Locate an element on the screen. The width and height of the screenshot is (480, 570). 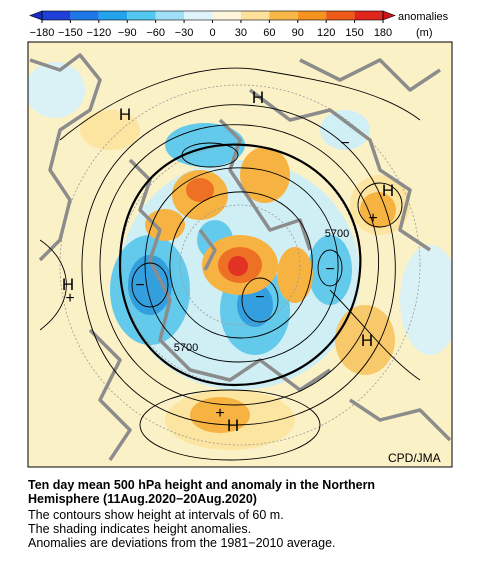
colorbar-tick-label: 30 is located at coordinates (241, 33).